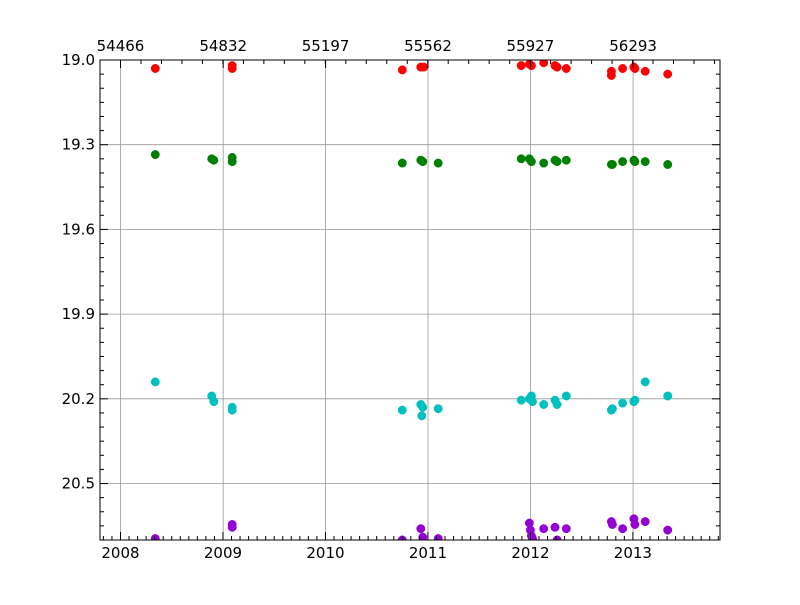 This screenshot has width=800, height=605. Describe the element at coordinates (530, 553) in the screenshot. I see `x-tick-label: 2012` at that location.